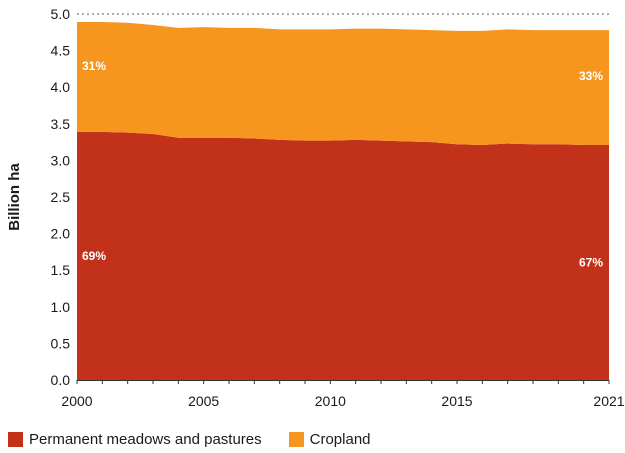 The image size is (625, 453). I want to click on y-tick-label: 0.0, so click(61, 380).